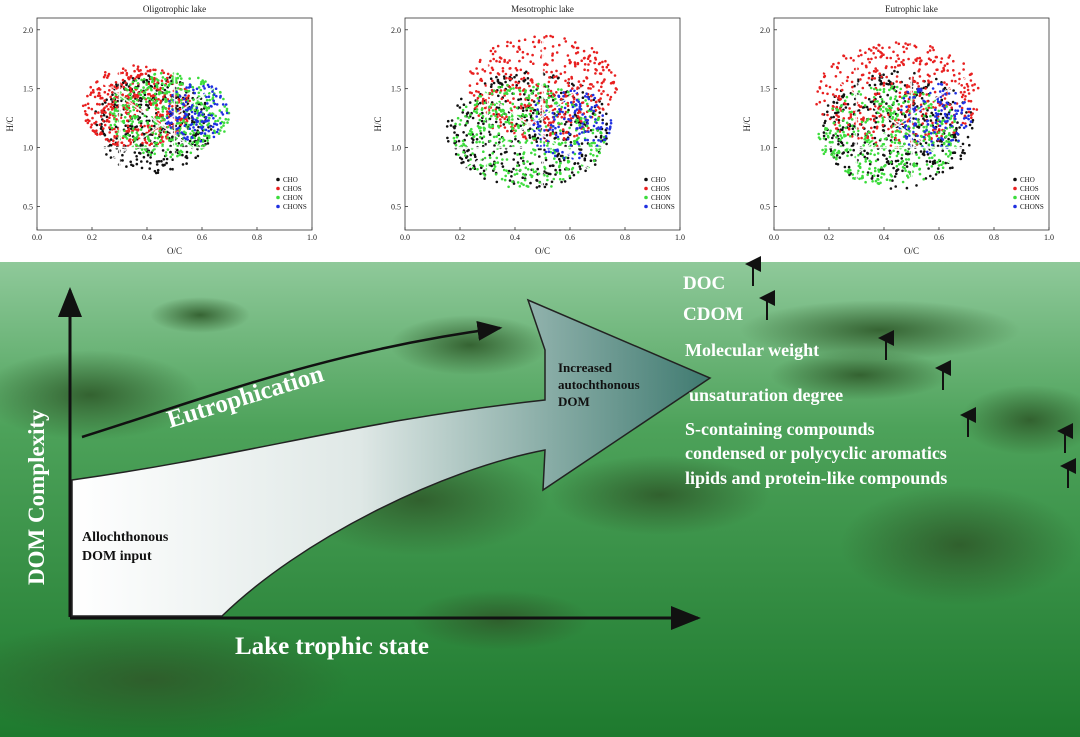 This screenshot has width=1080, height=737. Describe the element at coordinates (460, 237) in the screenshot. I see `x-tick-label: 0.2` at that location.